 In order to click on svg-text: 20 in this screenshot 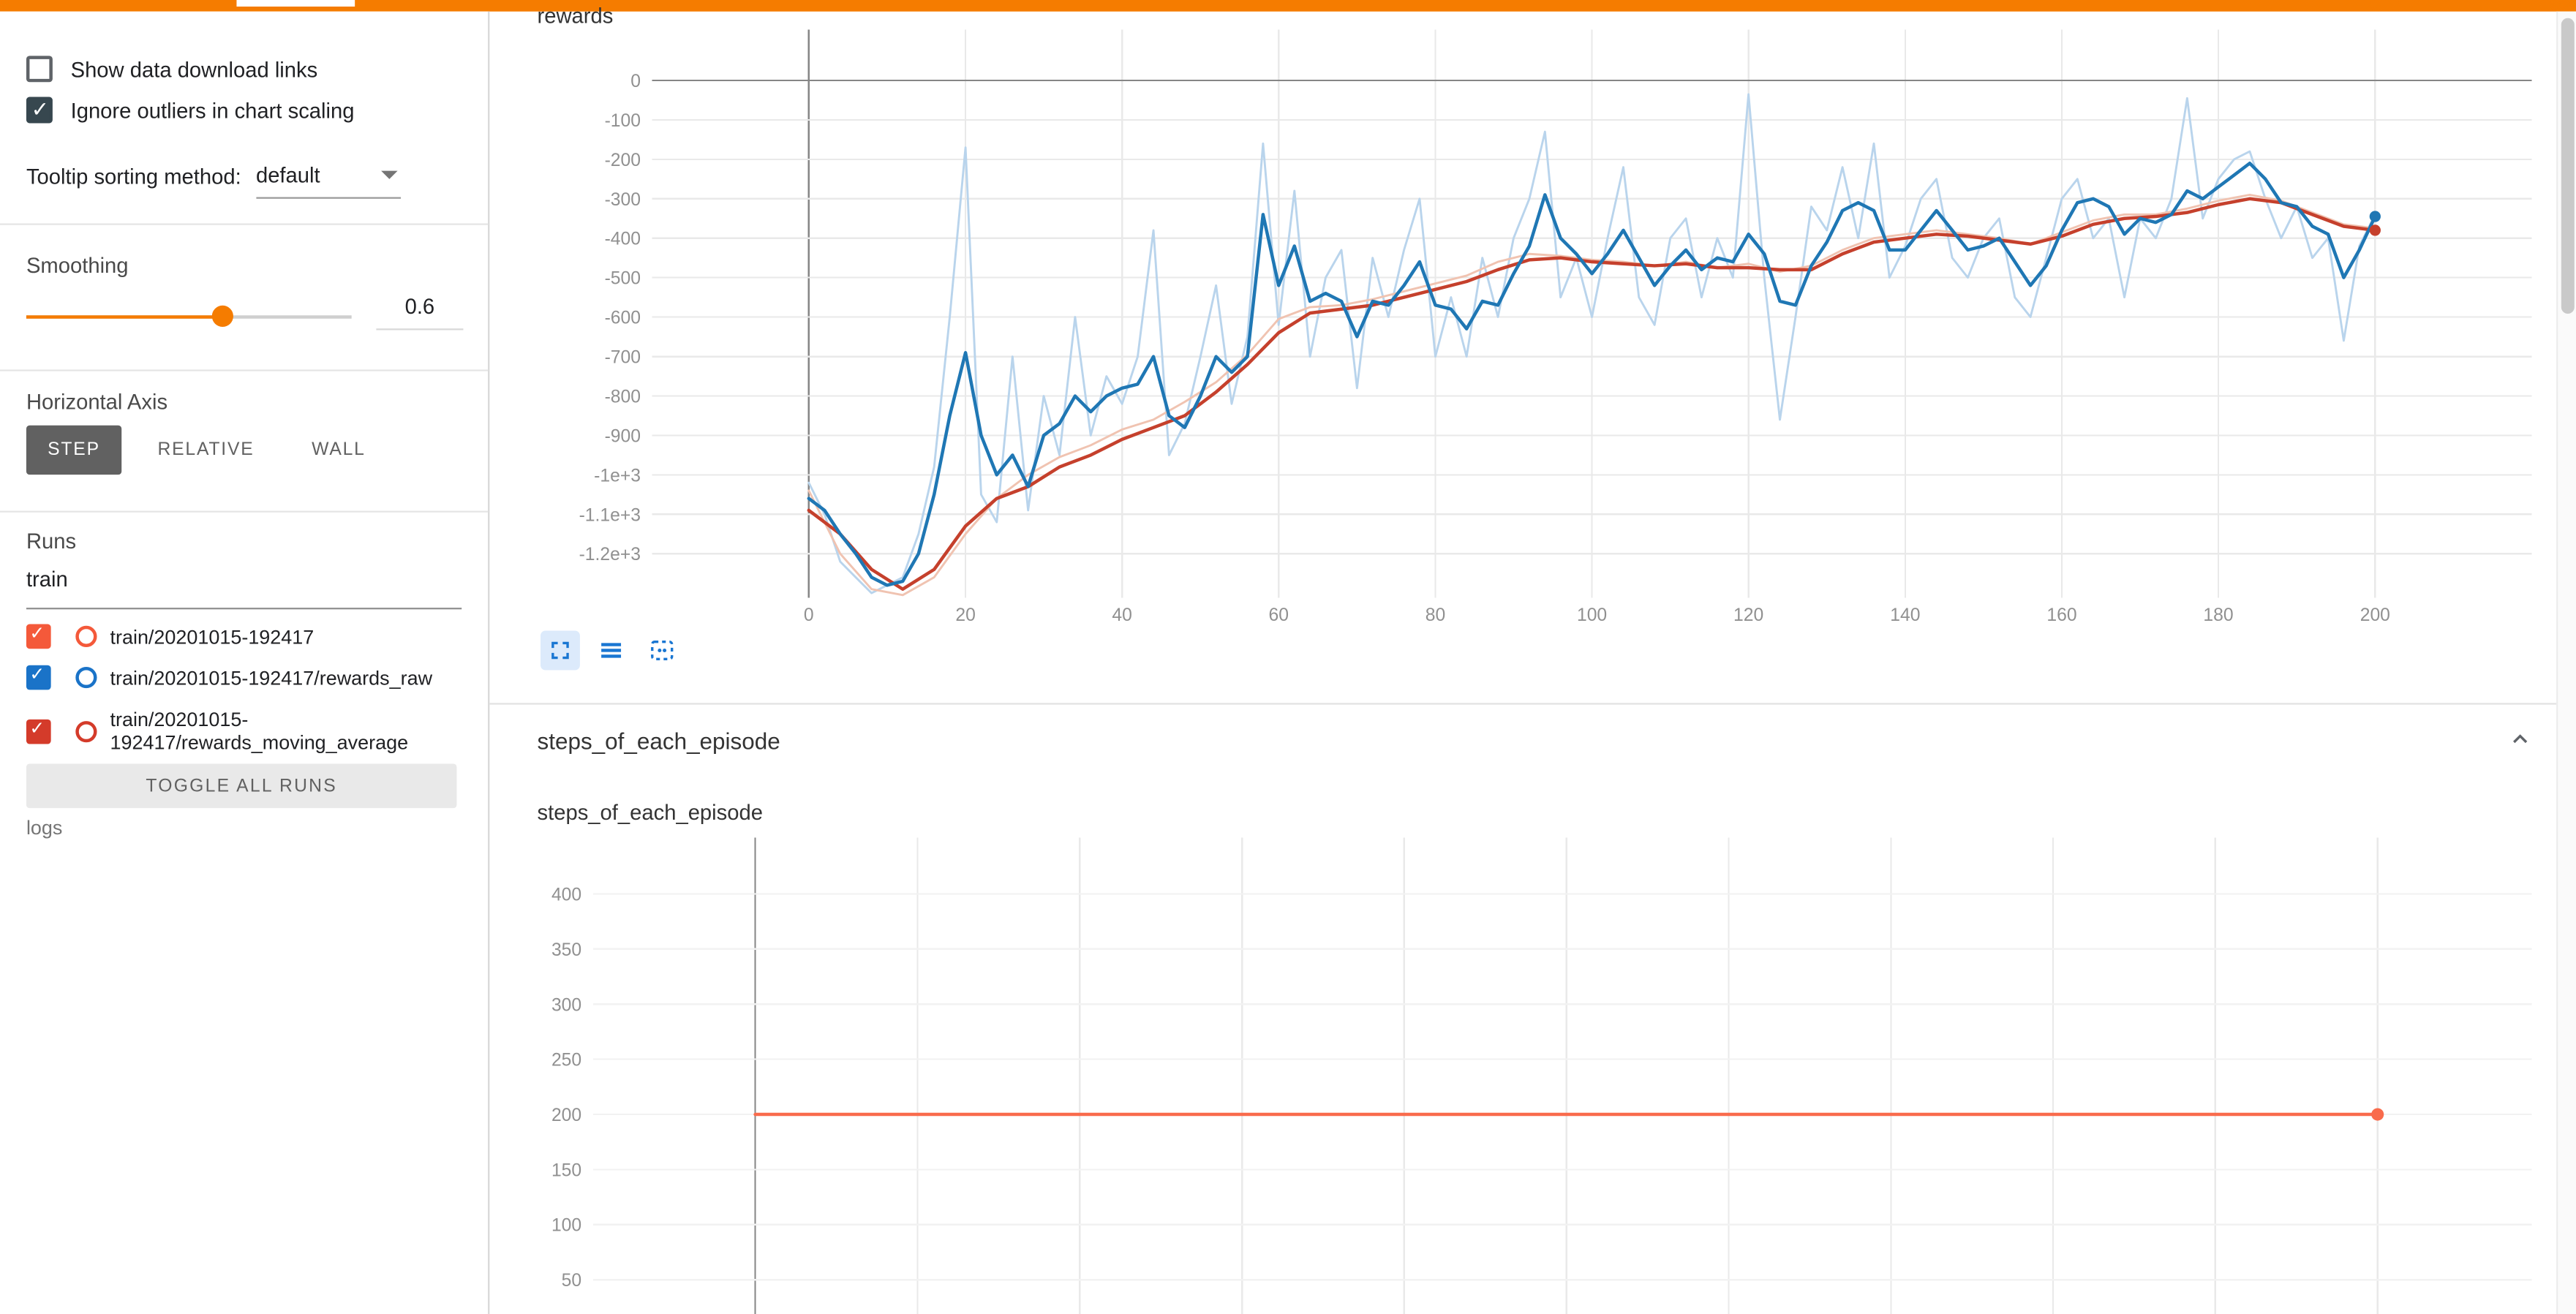, I will do `click(965, 615)`.